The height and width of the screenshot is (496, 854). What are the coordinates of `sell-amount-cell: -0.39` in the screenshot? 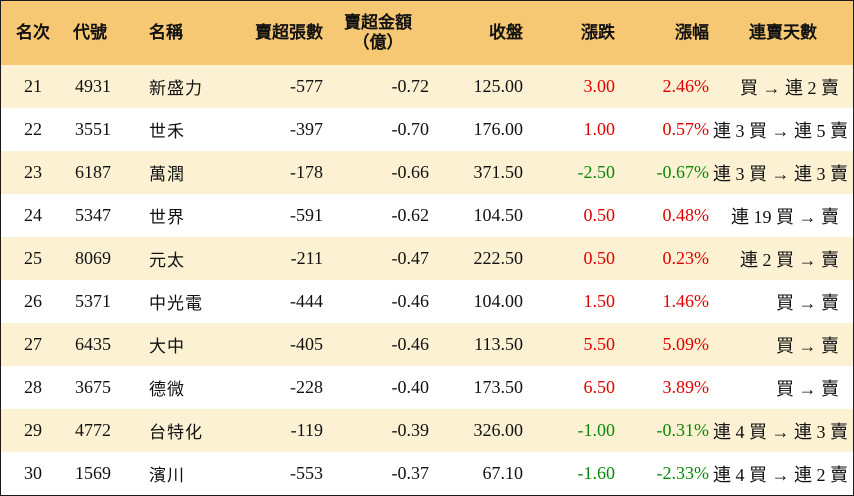 It's located at (410, 430).